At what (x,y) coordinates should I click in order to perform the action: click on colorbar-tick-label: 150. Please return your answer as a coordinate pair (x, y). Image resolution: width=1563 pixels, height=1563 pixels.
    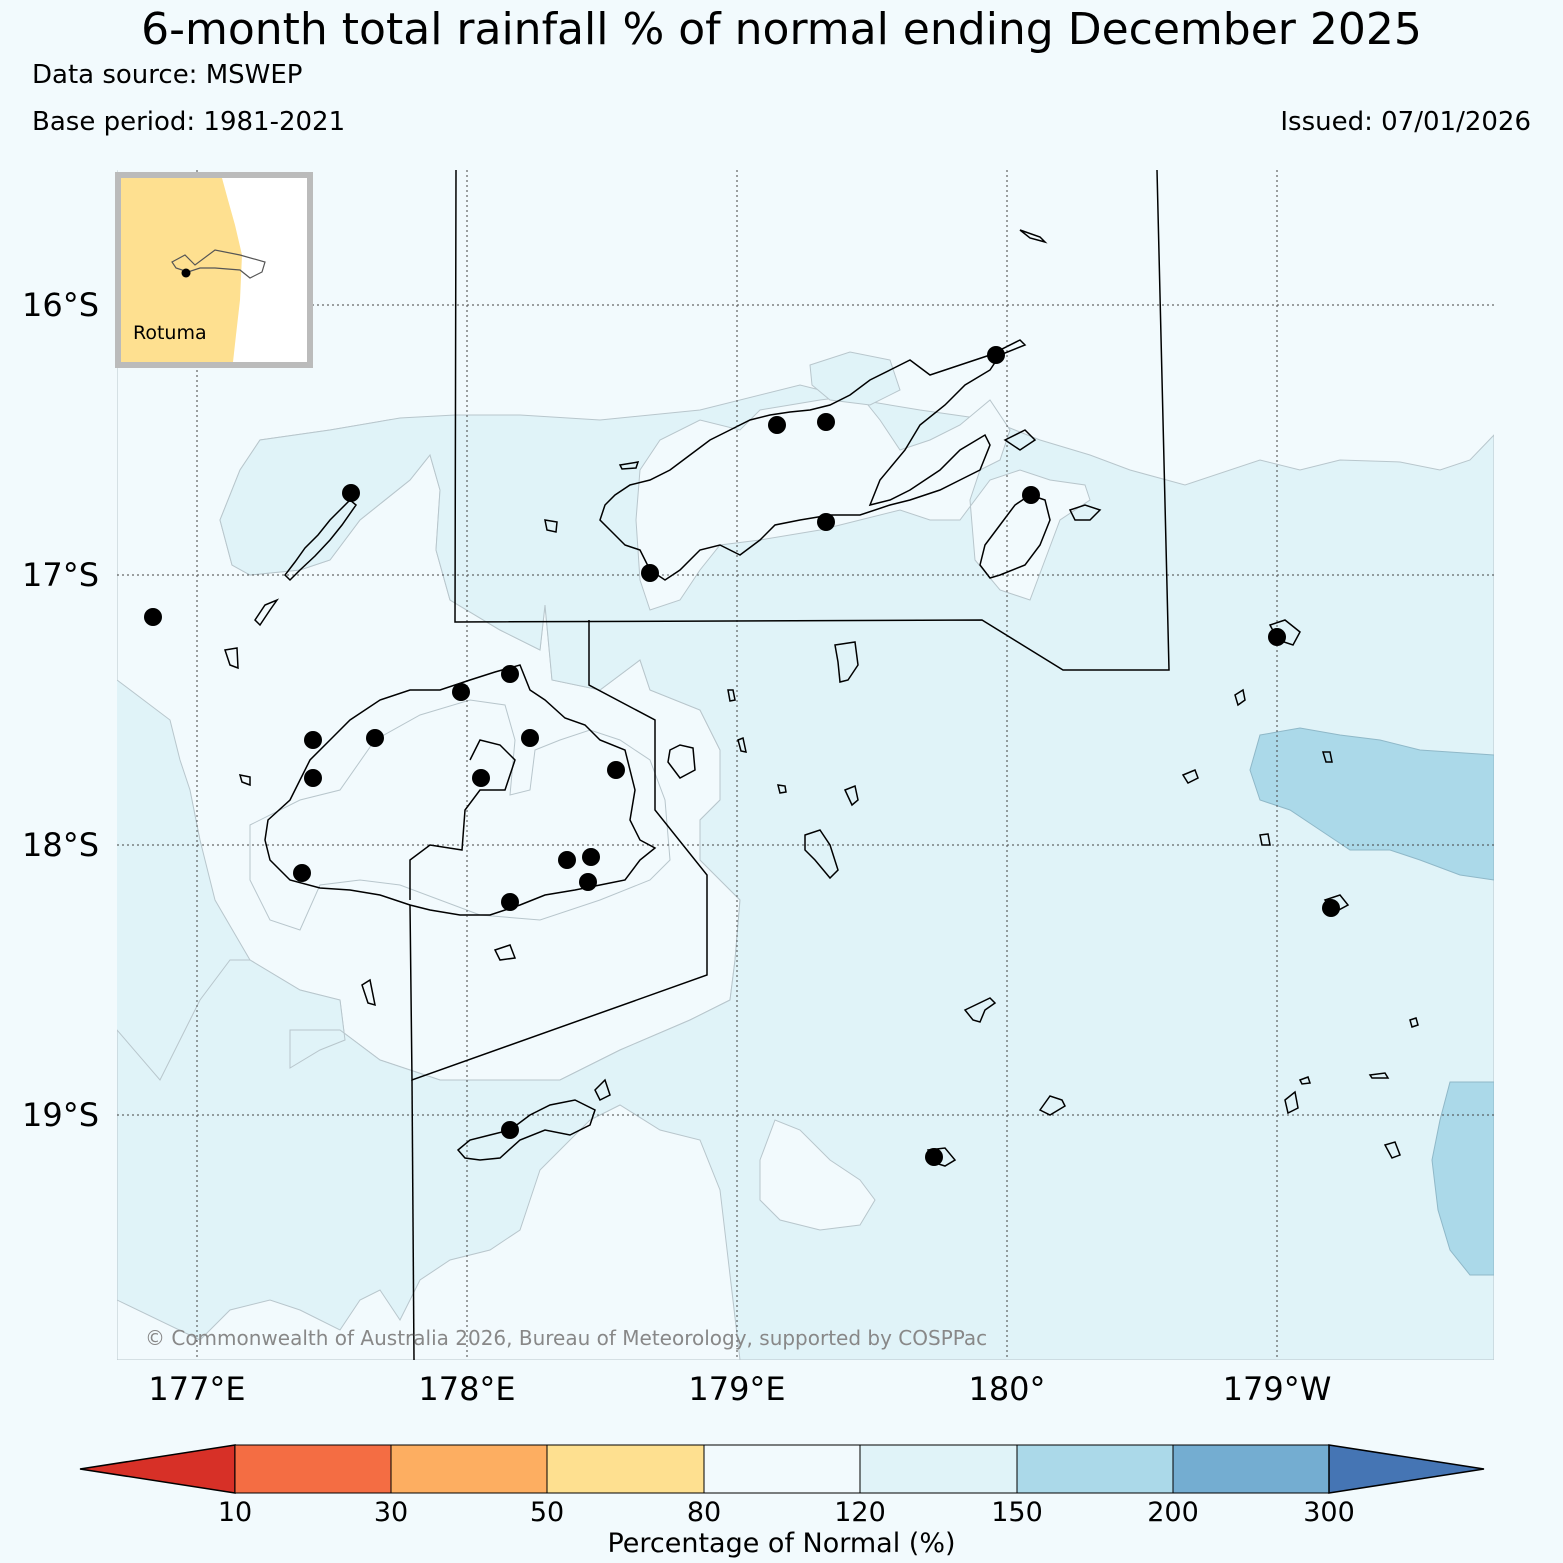
    Looking at the image, I should click on (1017, 1512).